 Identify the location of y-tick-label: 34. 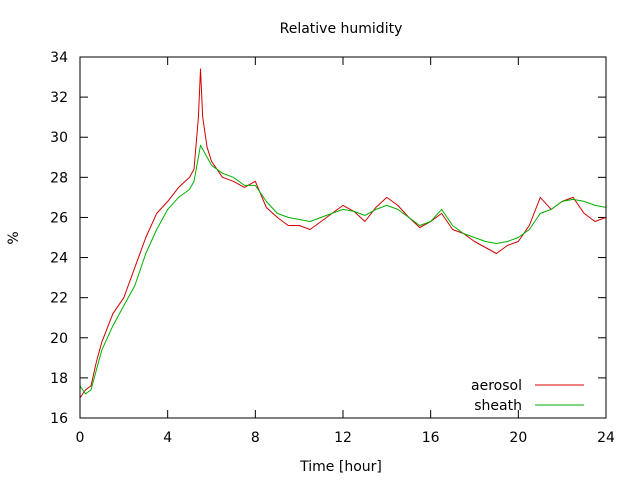
(59, 58).